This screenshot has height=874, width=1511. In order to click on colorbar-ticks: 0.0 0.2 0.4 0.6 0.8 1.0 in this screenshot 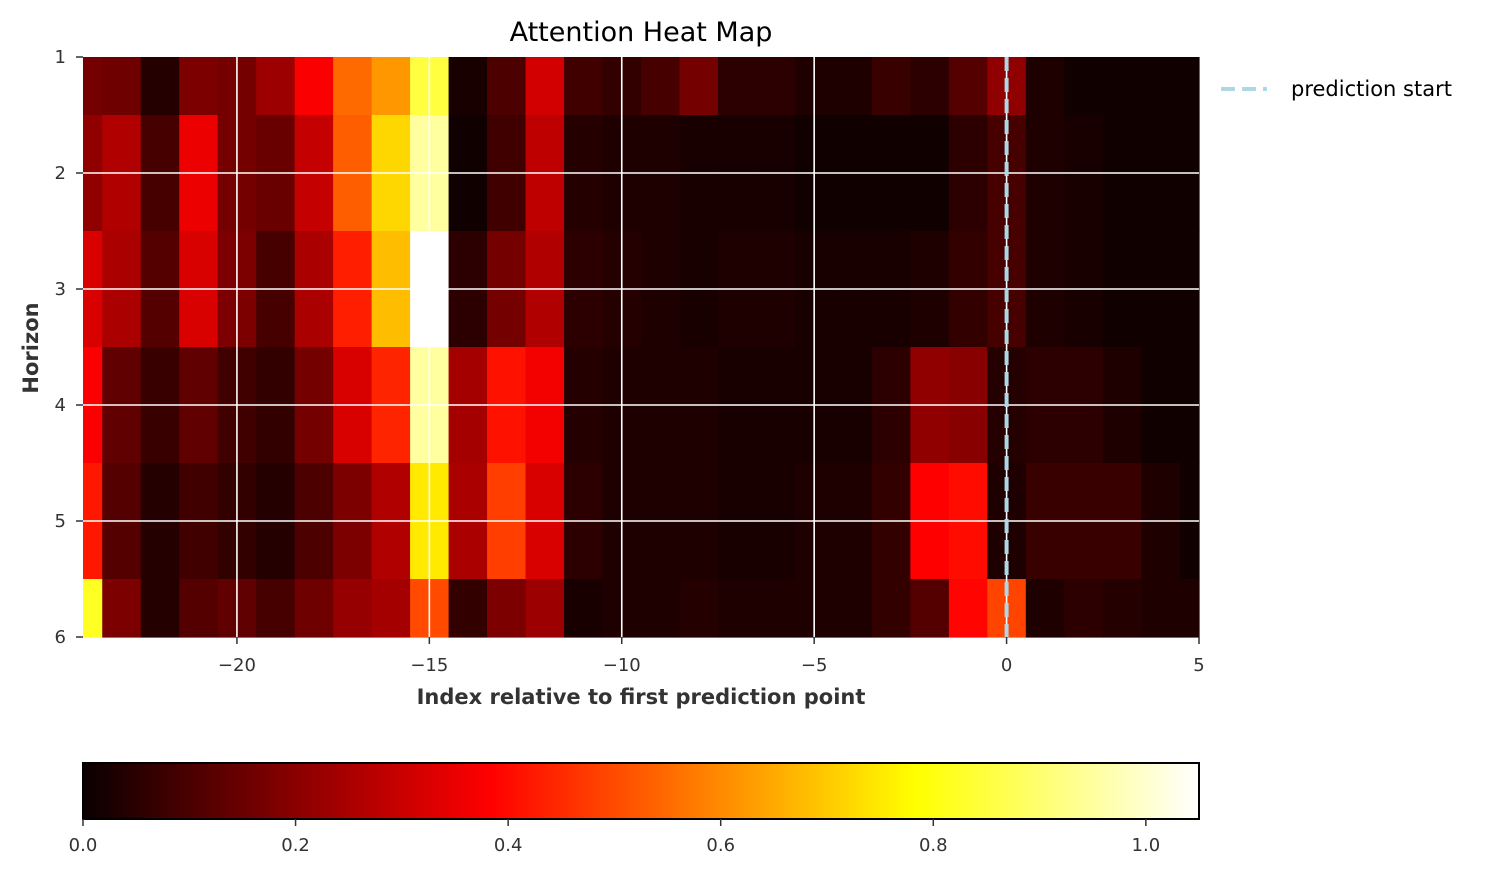, I will do `click(614, 837)`.